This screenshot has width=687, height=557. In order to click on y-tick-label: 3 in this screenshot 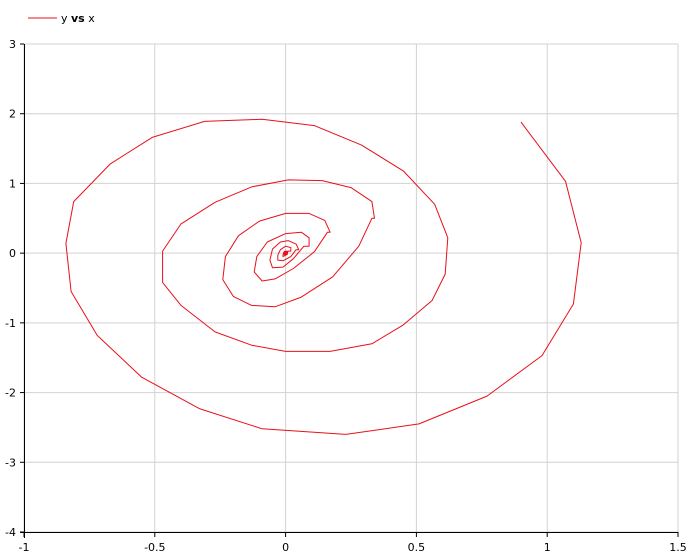, I will do `click(12, 44)`.